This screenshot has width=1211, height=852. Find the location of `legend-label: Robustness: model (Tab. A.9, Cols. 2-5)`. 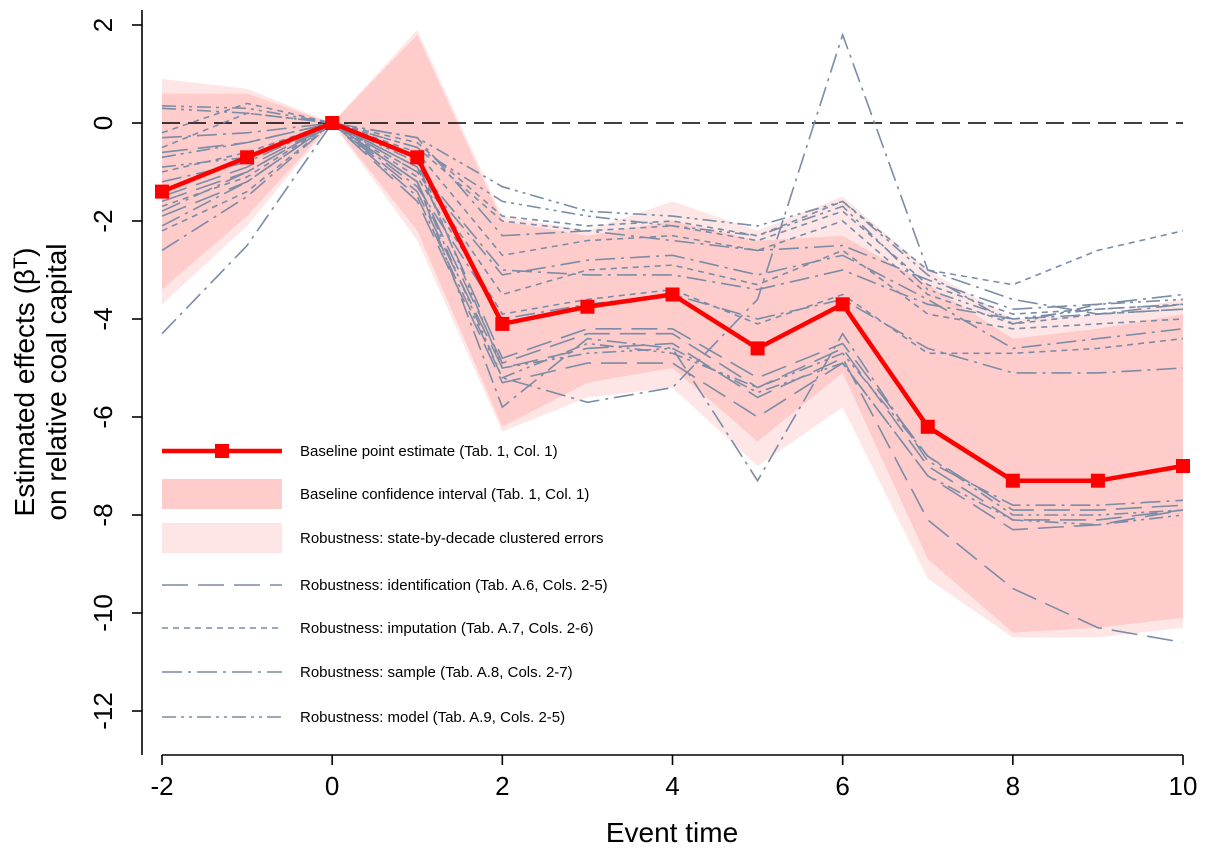

legend-label: Robustness: model (Tab. A.9, Cols. 2-5) is located at coordinates (432, 717).